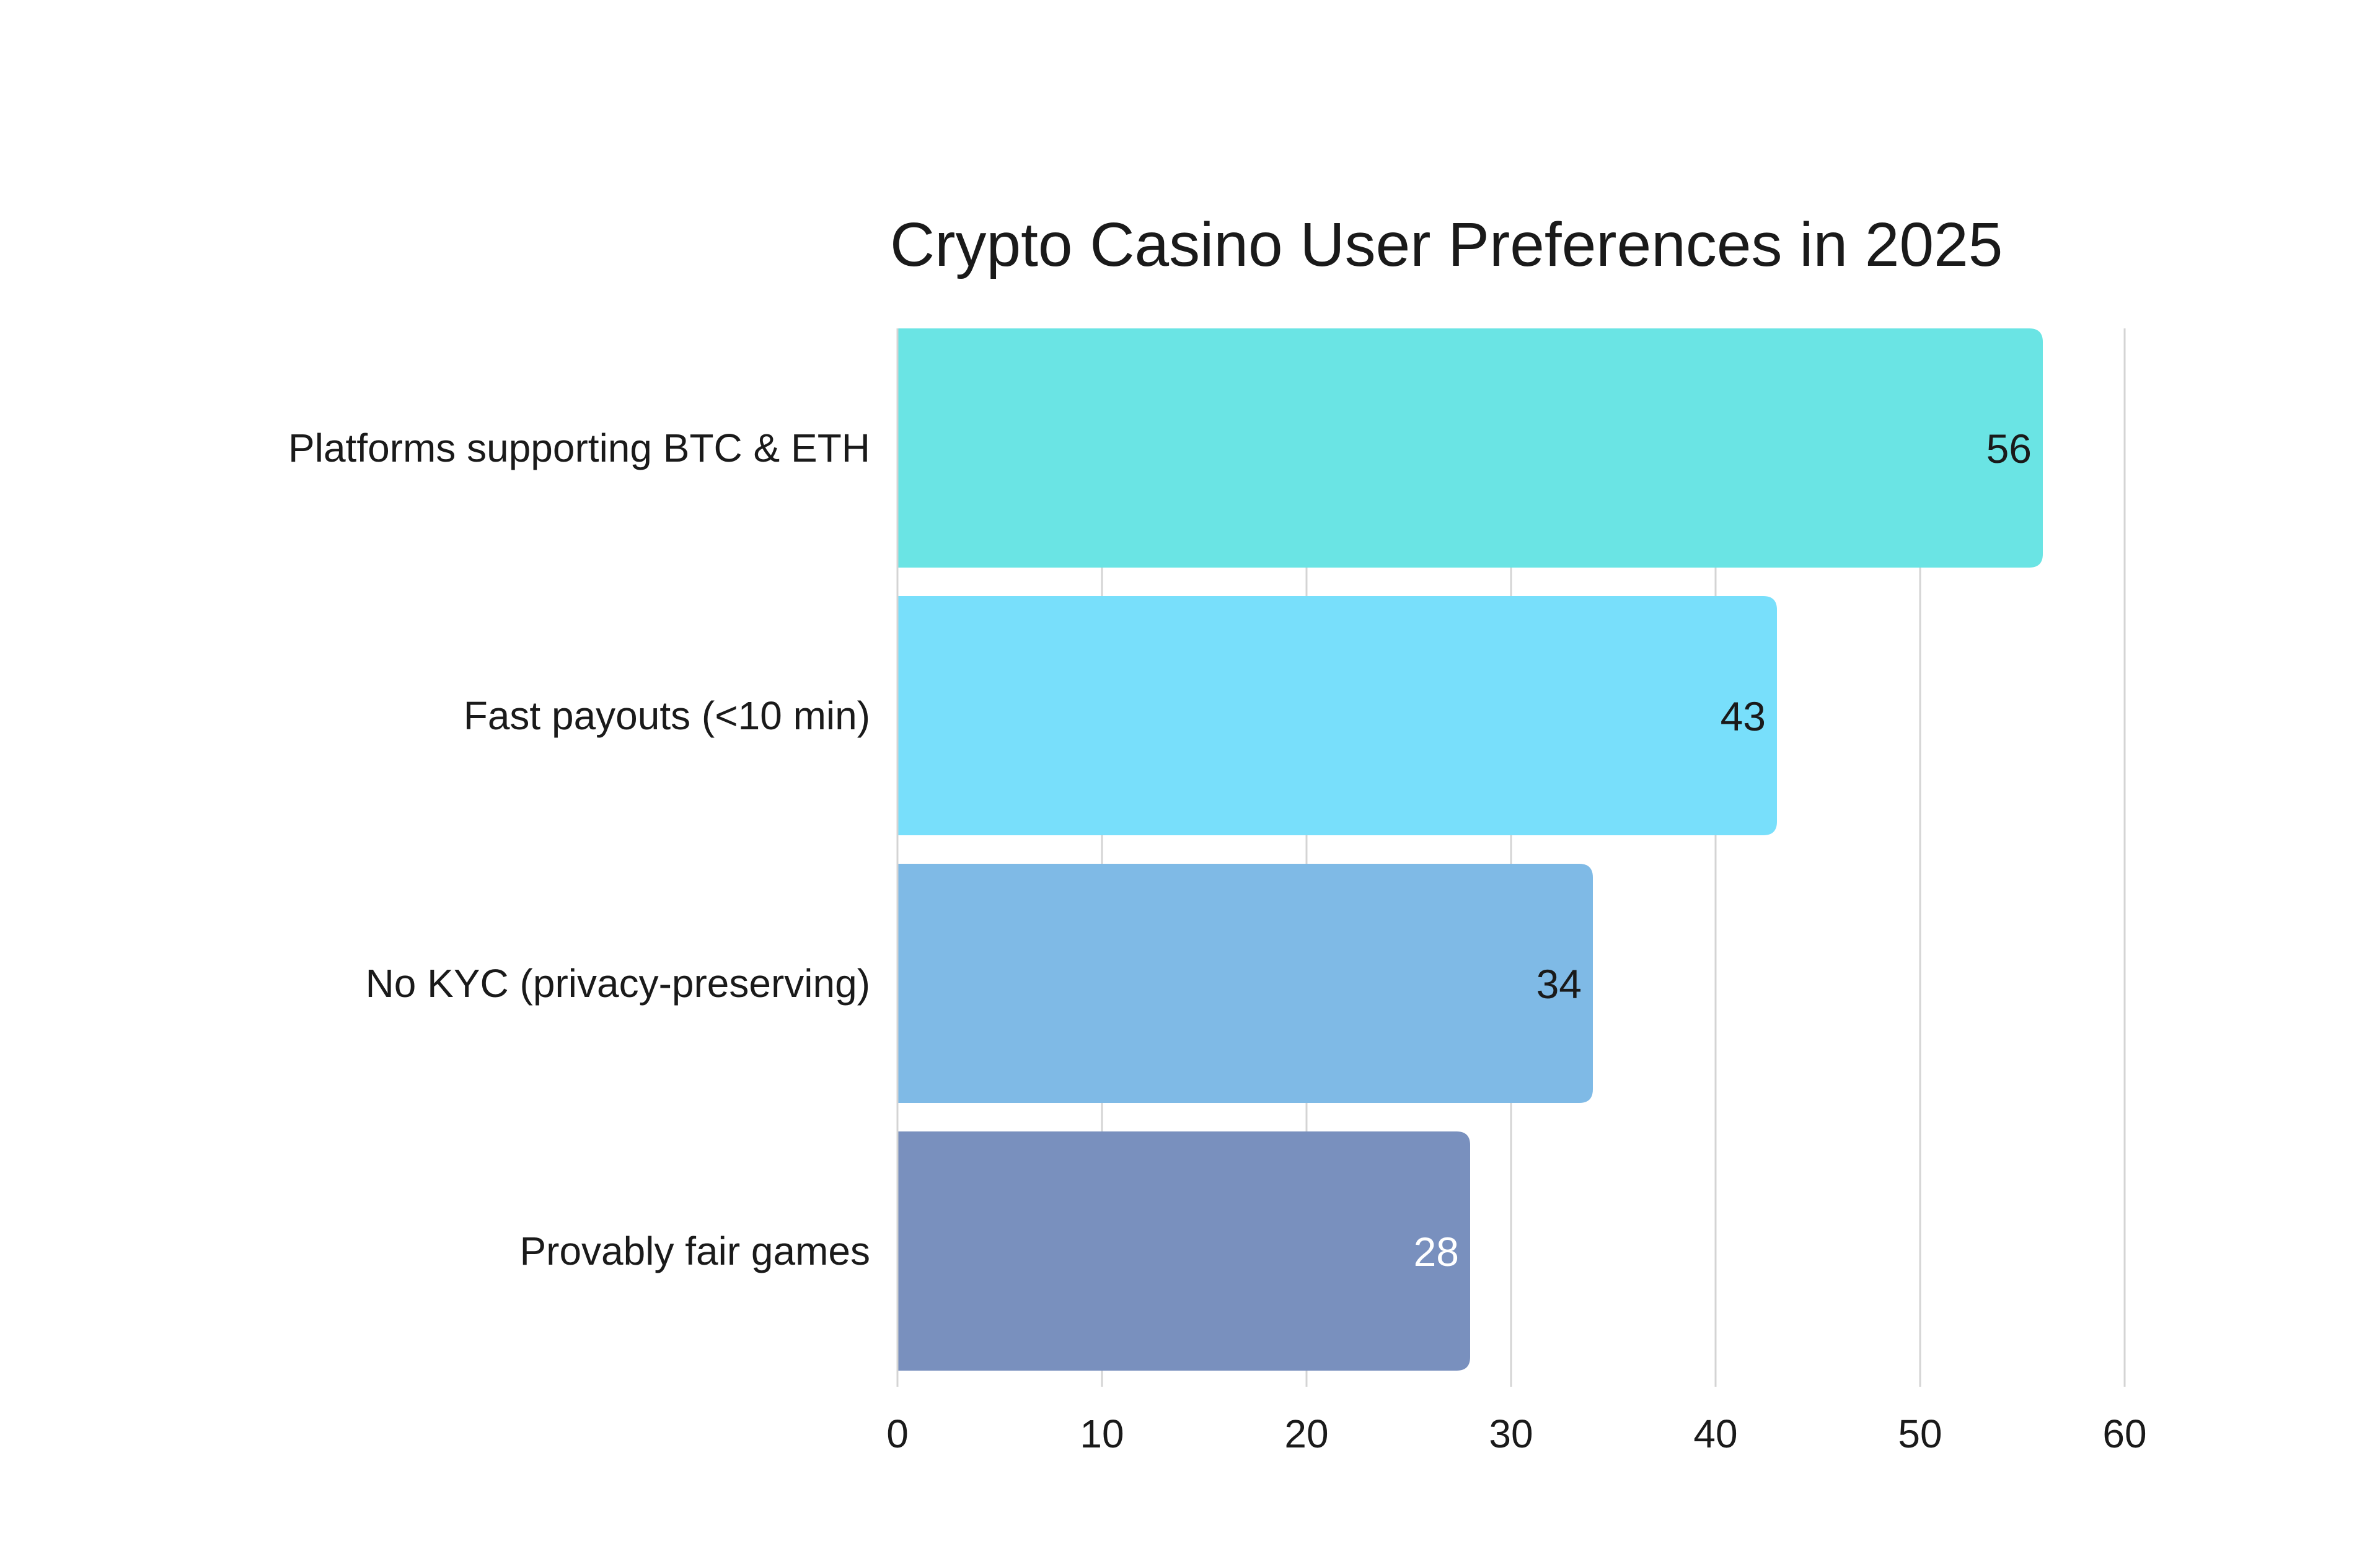  Describe the element at coordinates (897, 1434) in the screenshot. I see `x-tick-label: 0` at that location.